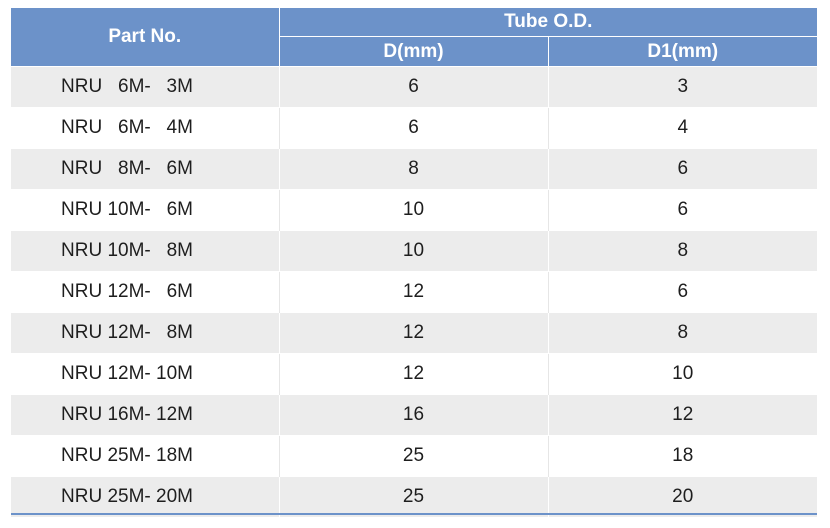 The image size is (830, 528). I want to click on table-row: NRU 6M- 4M 6 4, so click(414, 128).